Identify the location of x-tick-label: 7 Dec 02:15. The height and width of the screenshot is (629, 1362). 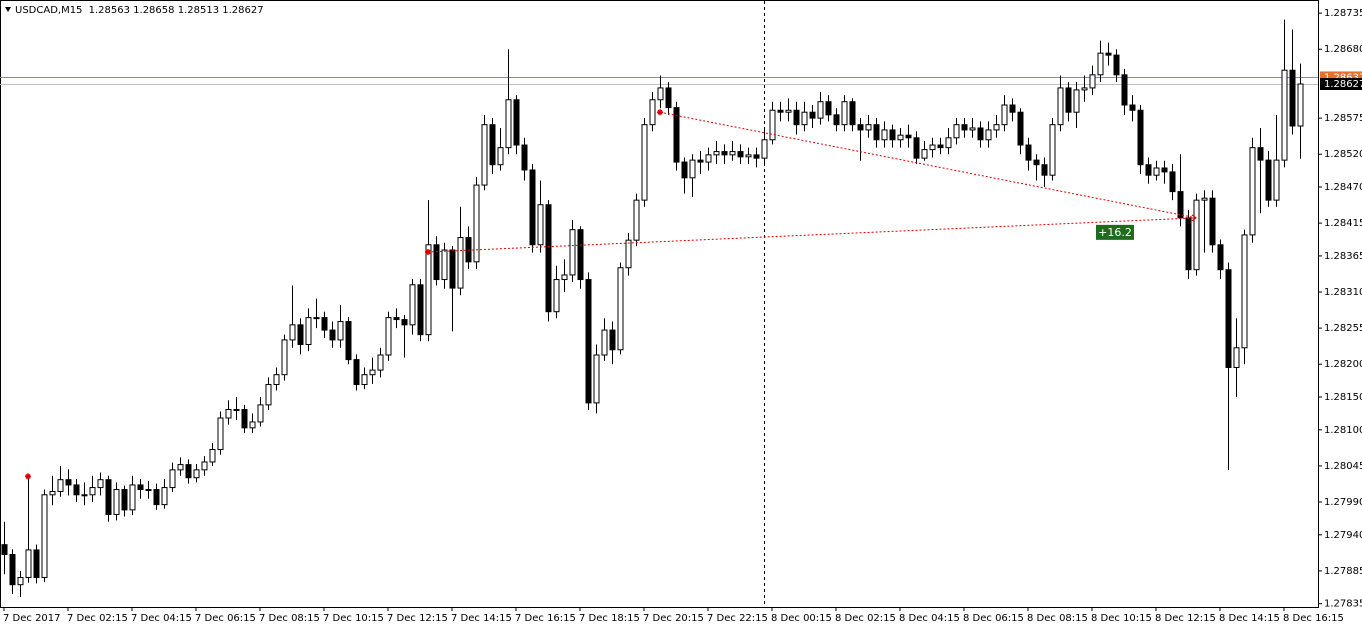
(97, 618).